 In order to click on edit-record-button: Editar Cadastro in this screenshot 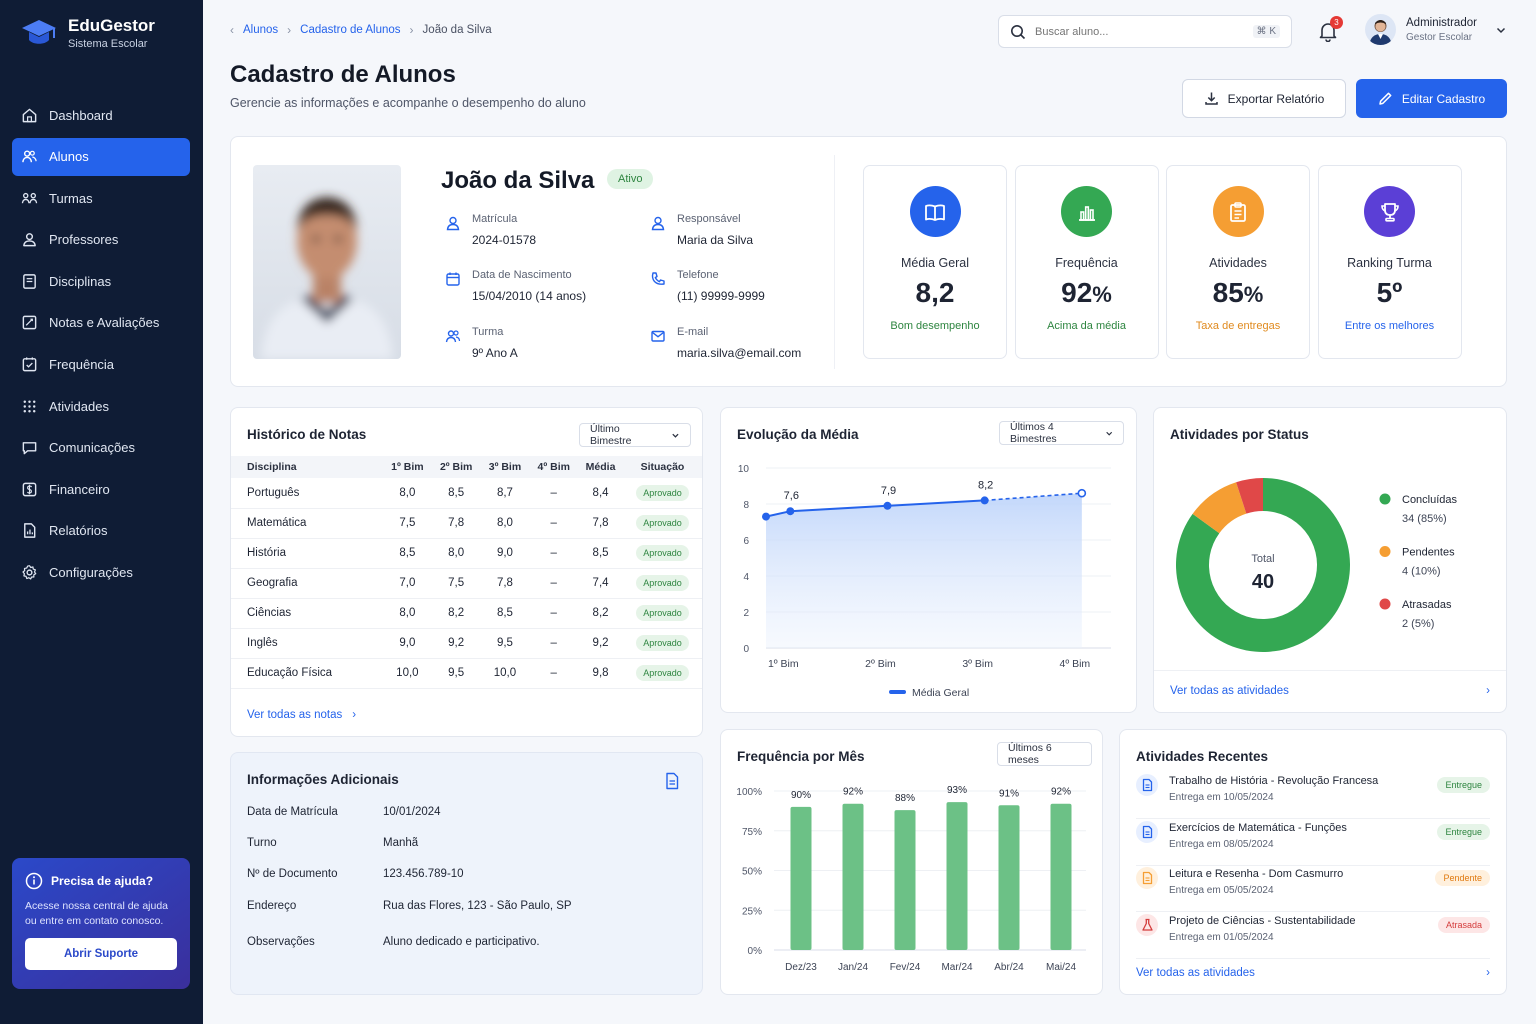, I will do `click(1431, 98)`.